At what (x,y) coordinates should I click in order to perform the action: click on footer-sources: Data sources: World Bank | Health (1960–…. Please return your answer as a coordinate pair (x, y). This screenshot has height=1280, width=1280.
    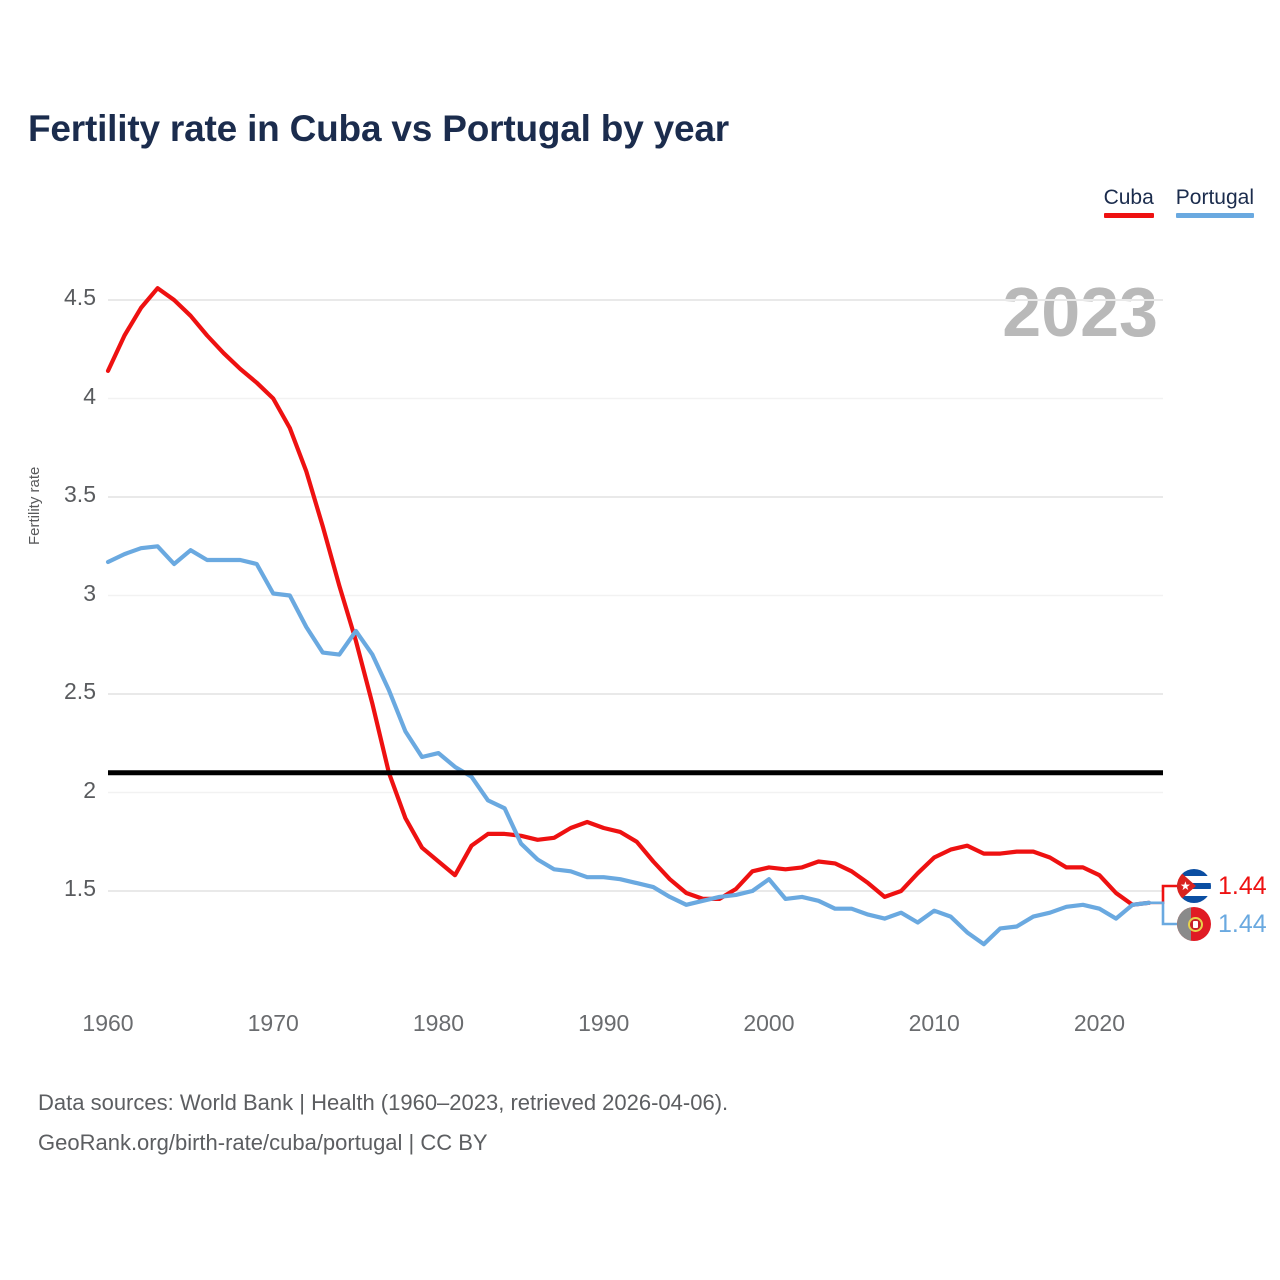
    Looking at the image, I should click on (383, 1102).